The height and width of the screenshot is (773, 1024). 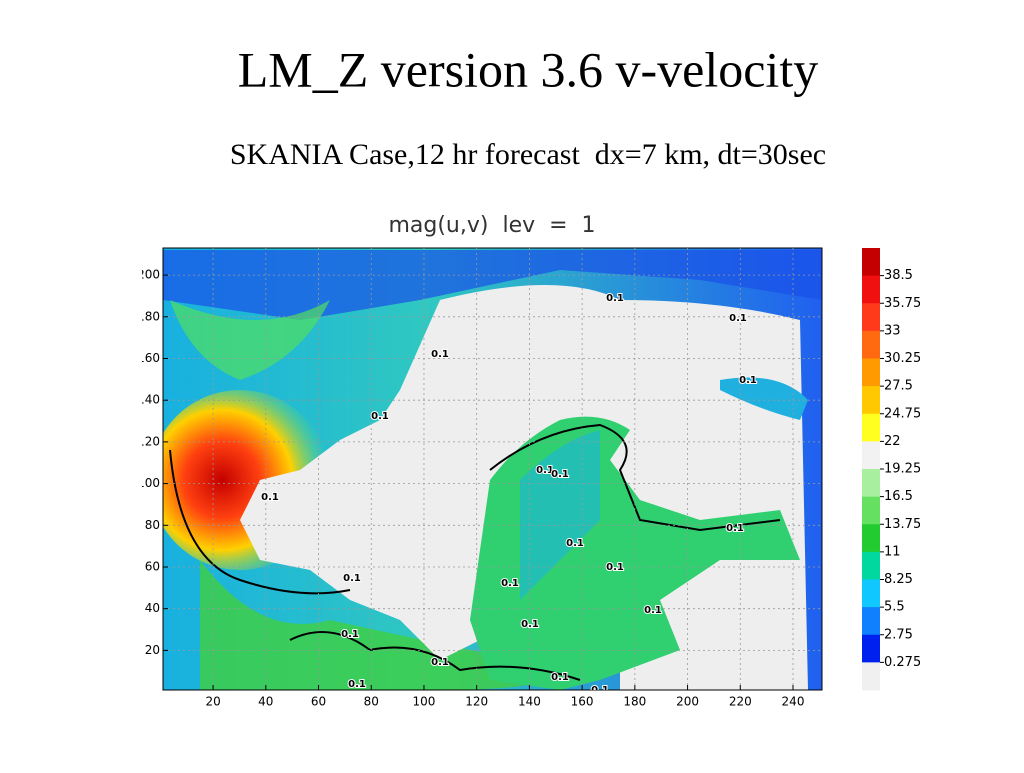 What do you see at coordinates (529, 702) in the screenshot?
I see `x-tick-label: 140` at bounding box center [529, 702].